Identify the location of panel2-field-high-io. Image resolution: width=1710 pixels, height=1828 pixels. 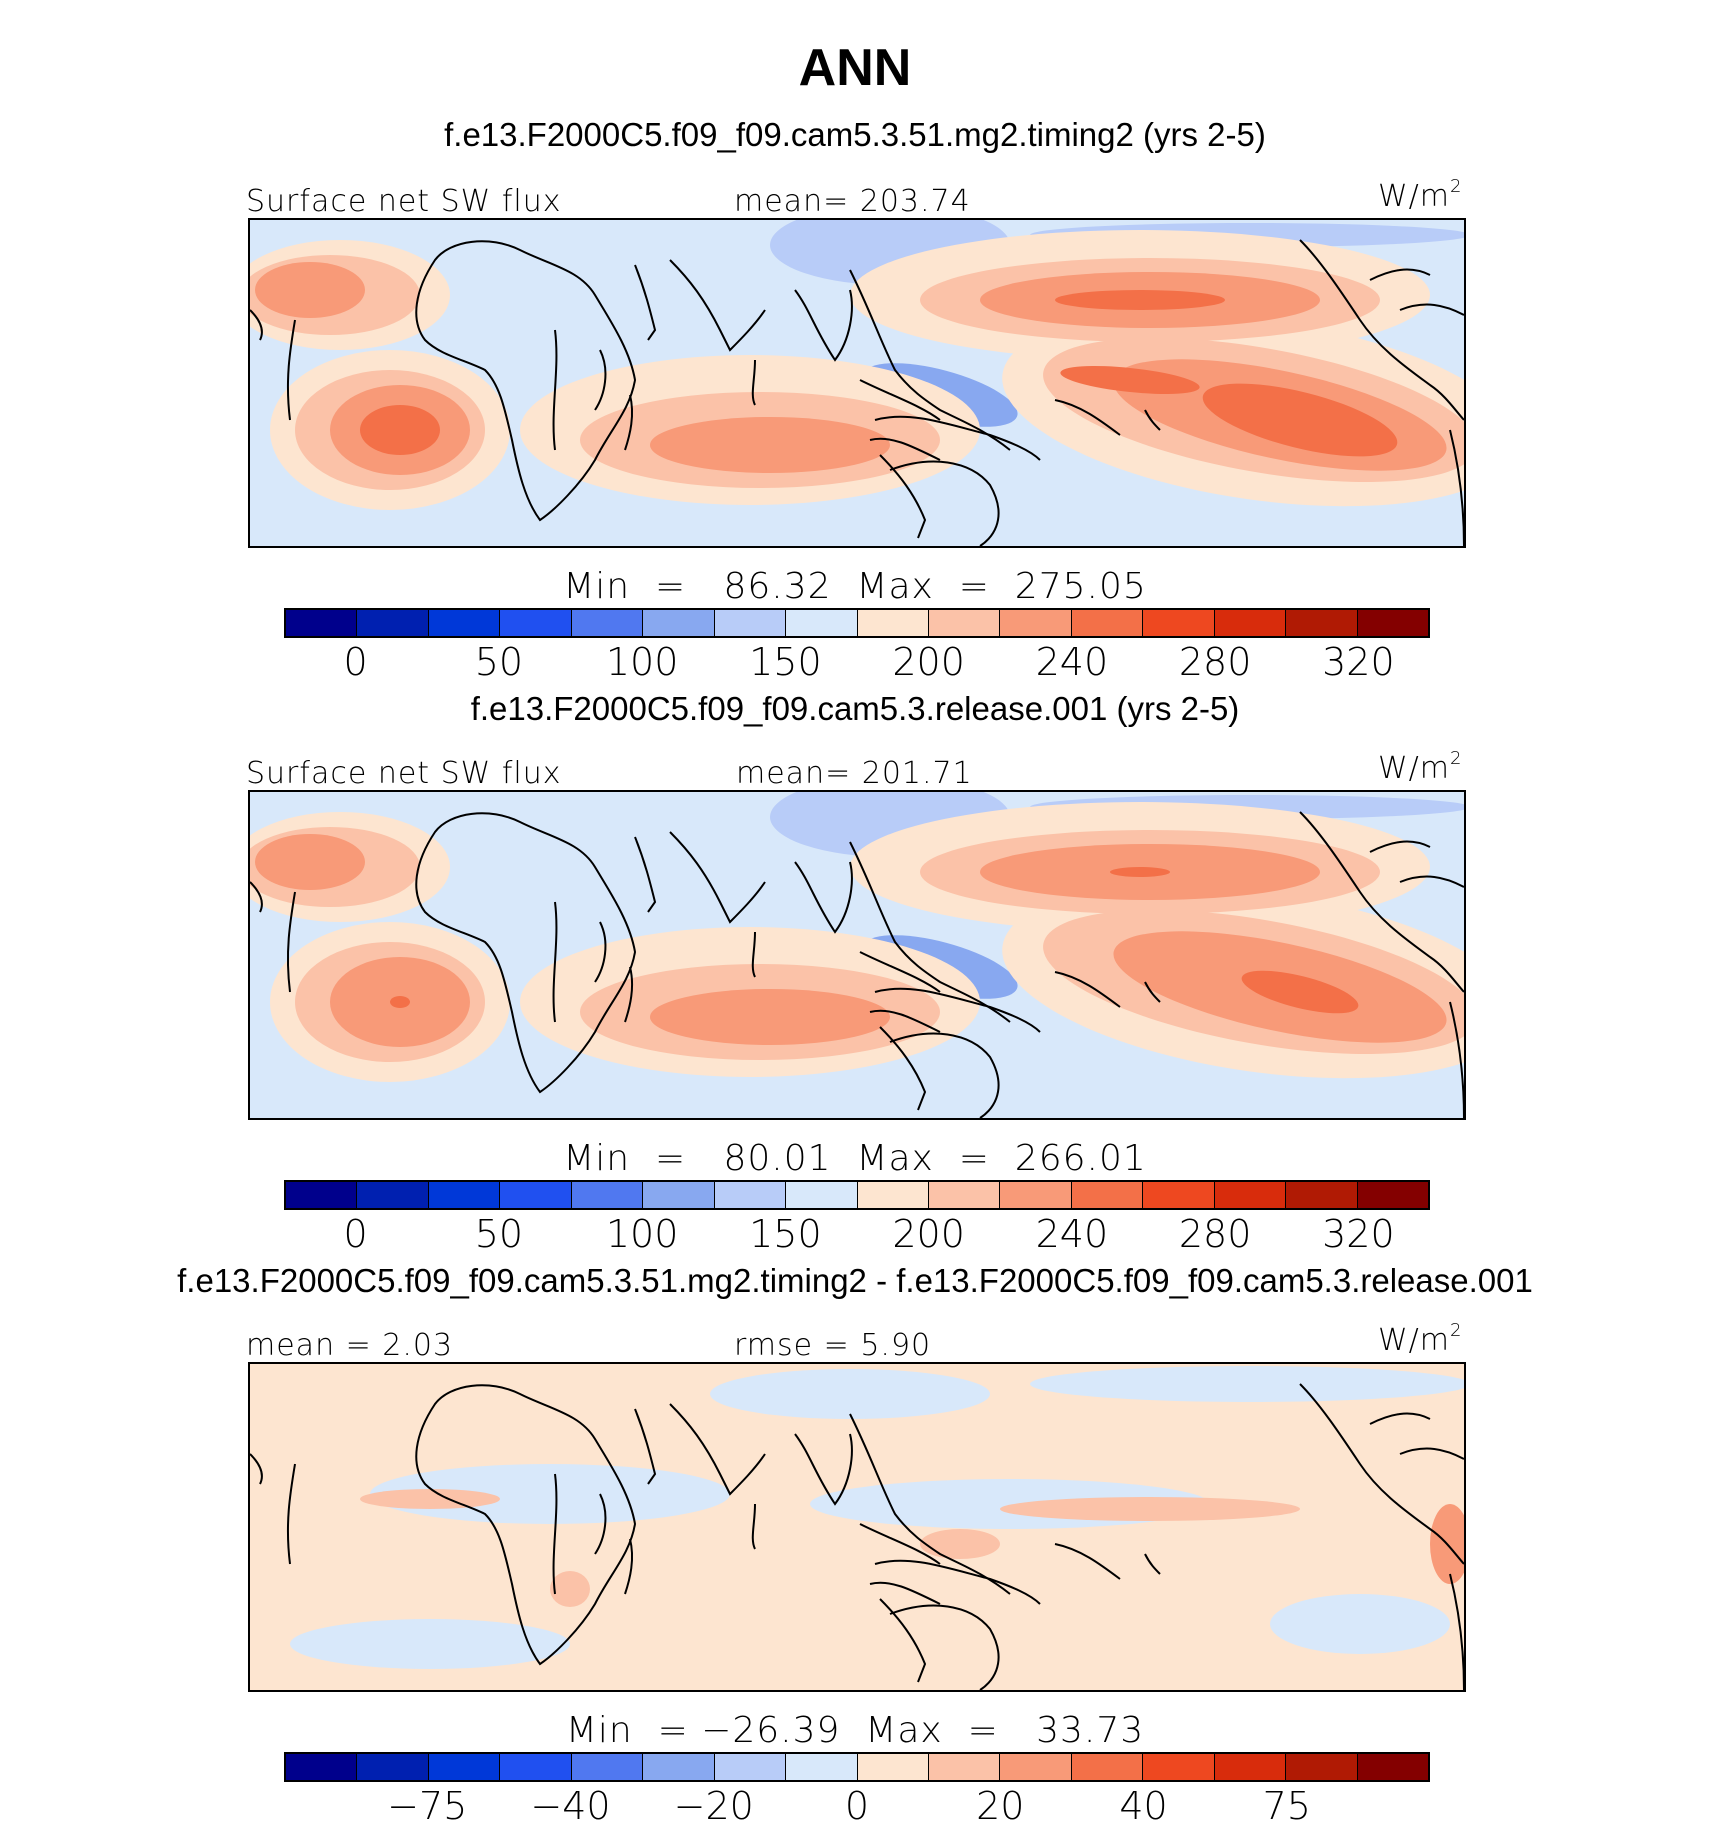
(770, 1017).